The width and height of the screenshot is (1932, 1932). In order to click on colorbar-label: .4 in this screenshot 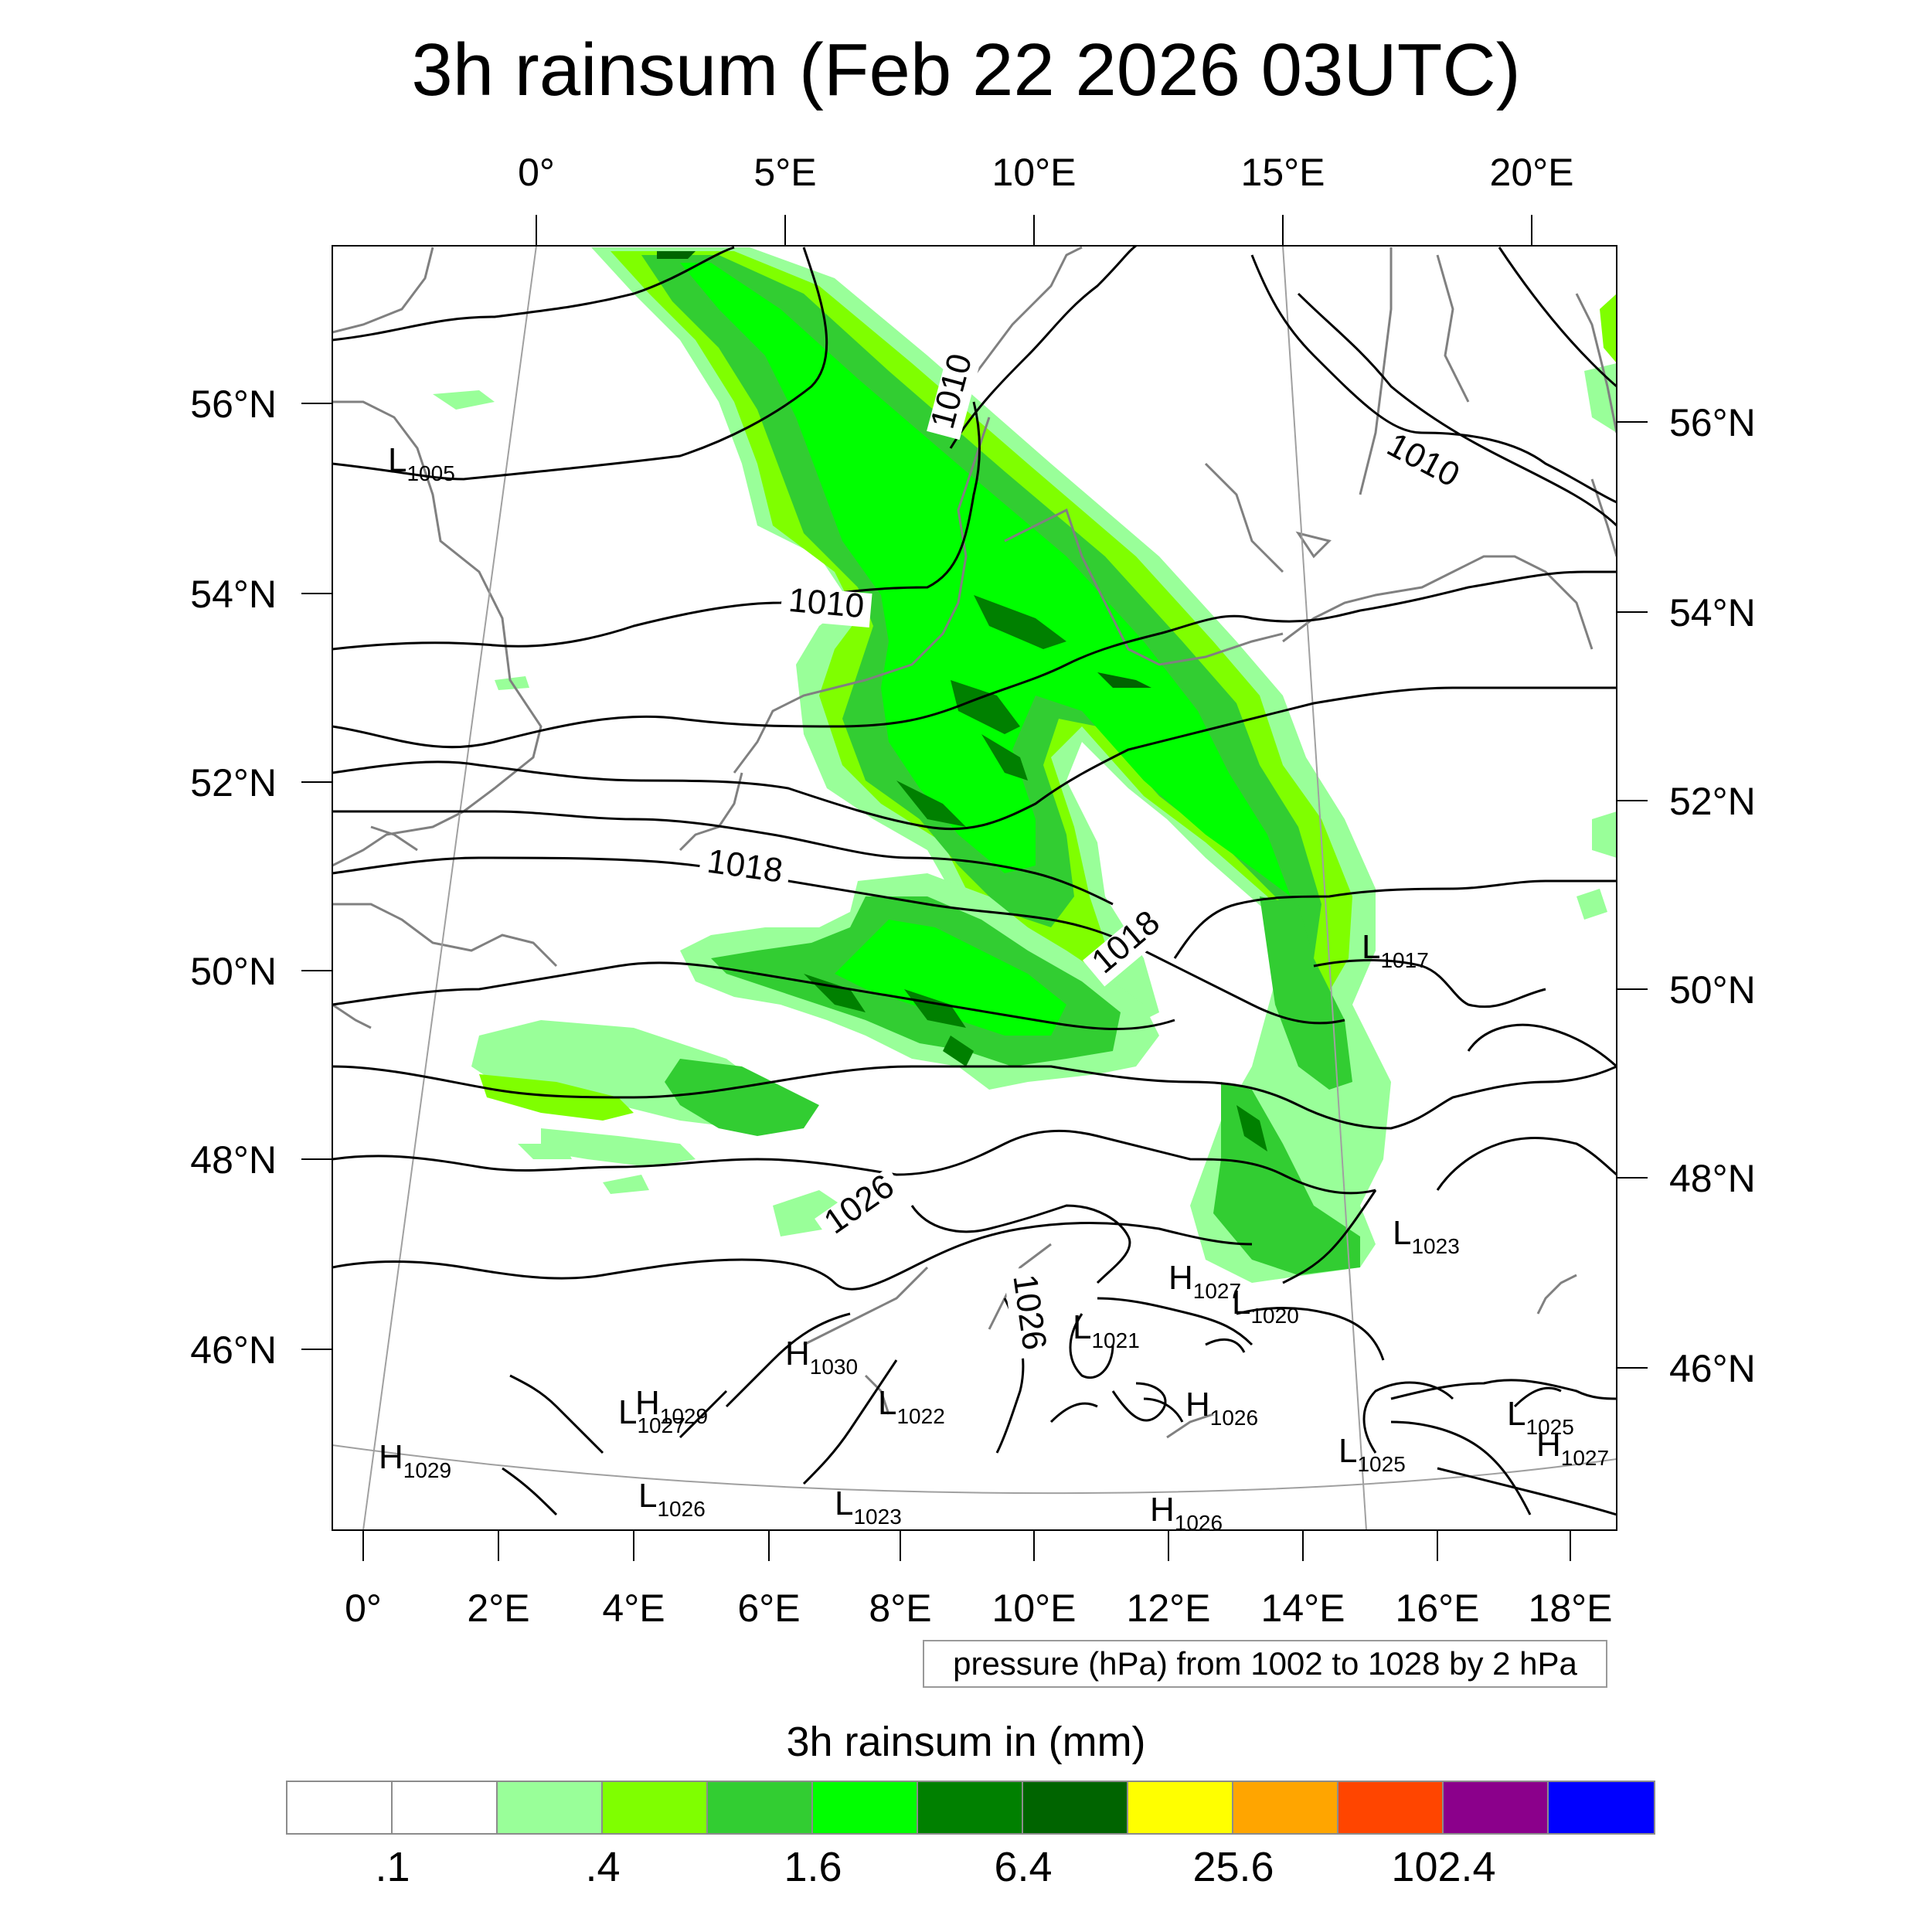, I will do `click(603, 1867)`.